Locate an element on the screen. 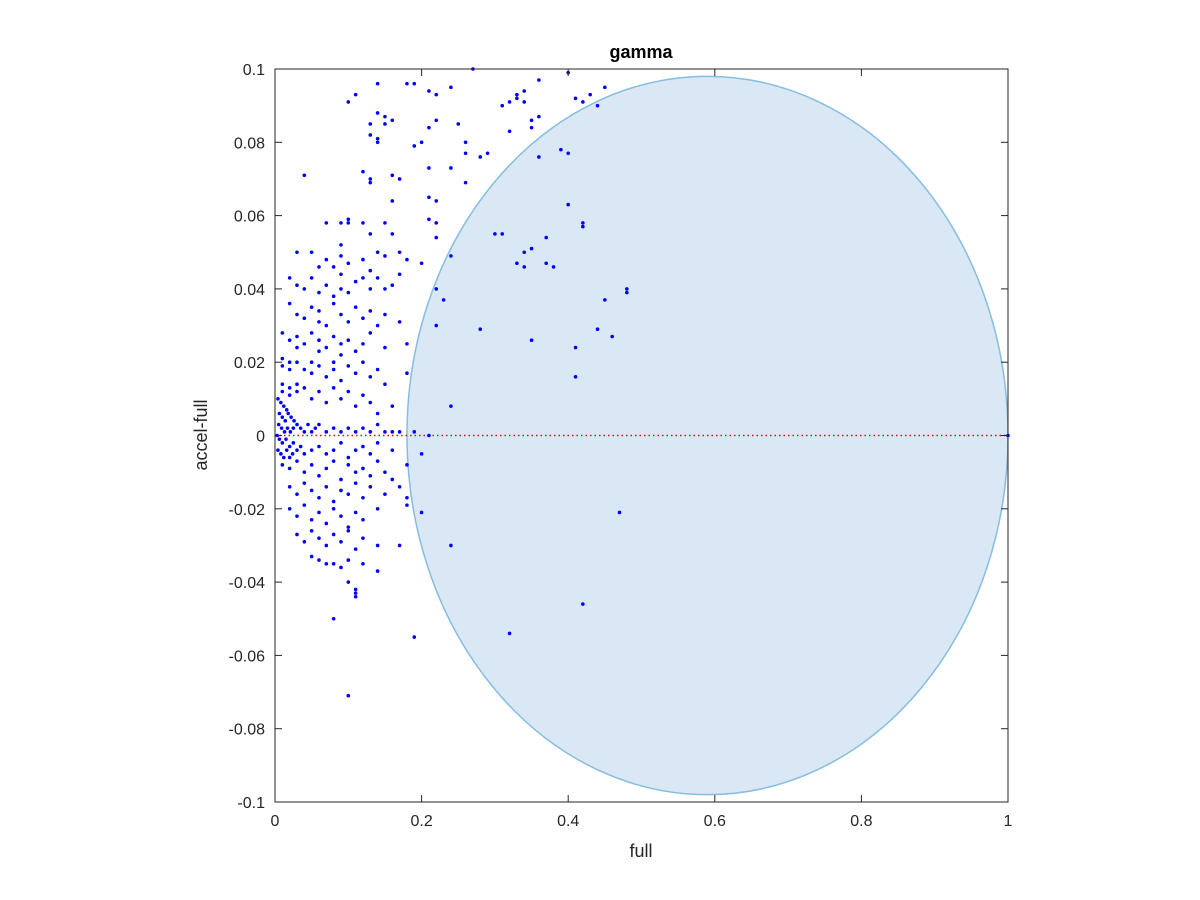 The height and width of the screenshot is (900, 1200). x-tick-label: 1 is located at coordinates (1008, 821).